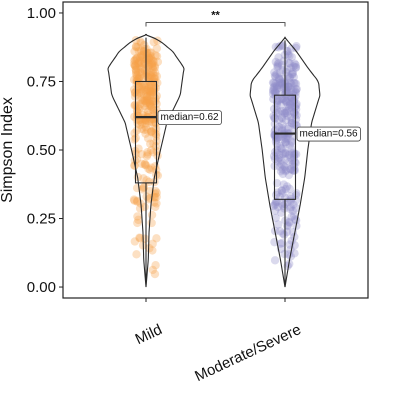 The width and height of the screenshot is (410, 410). What do you see at coordinates (146, 160) in the screenshot?
I see `violin-outline` at bounding box center [146, 160].